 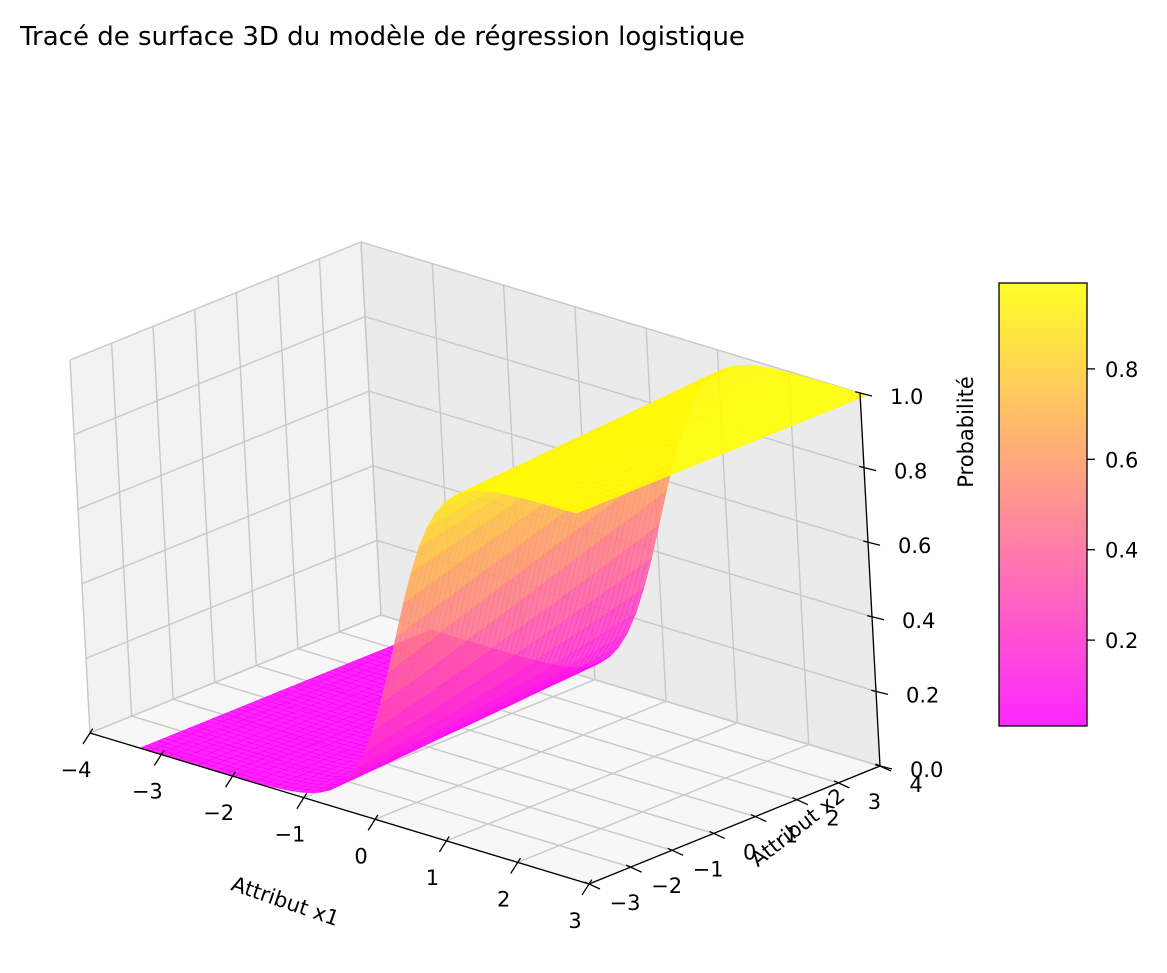 What do you see at coordinates (1121, 551) in the screenshot?
I see `colorbar-tick-label: 0.4` at bounding box center [1121, 551].